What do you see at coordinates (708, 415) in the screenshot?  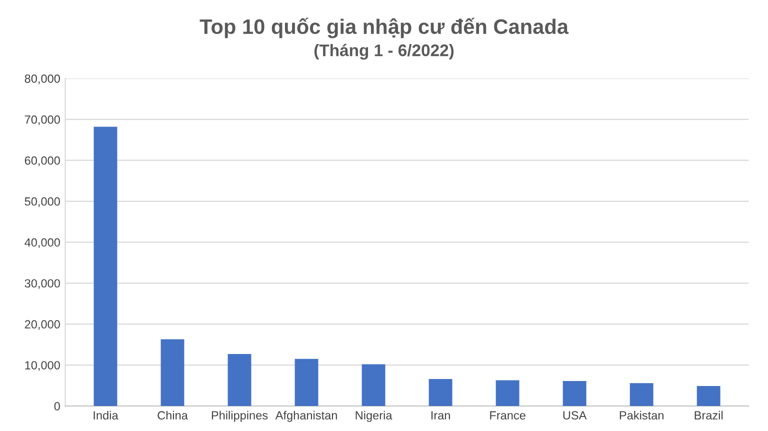 I see `x-tick-label: Brazil` at bounding box center [708, 415].